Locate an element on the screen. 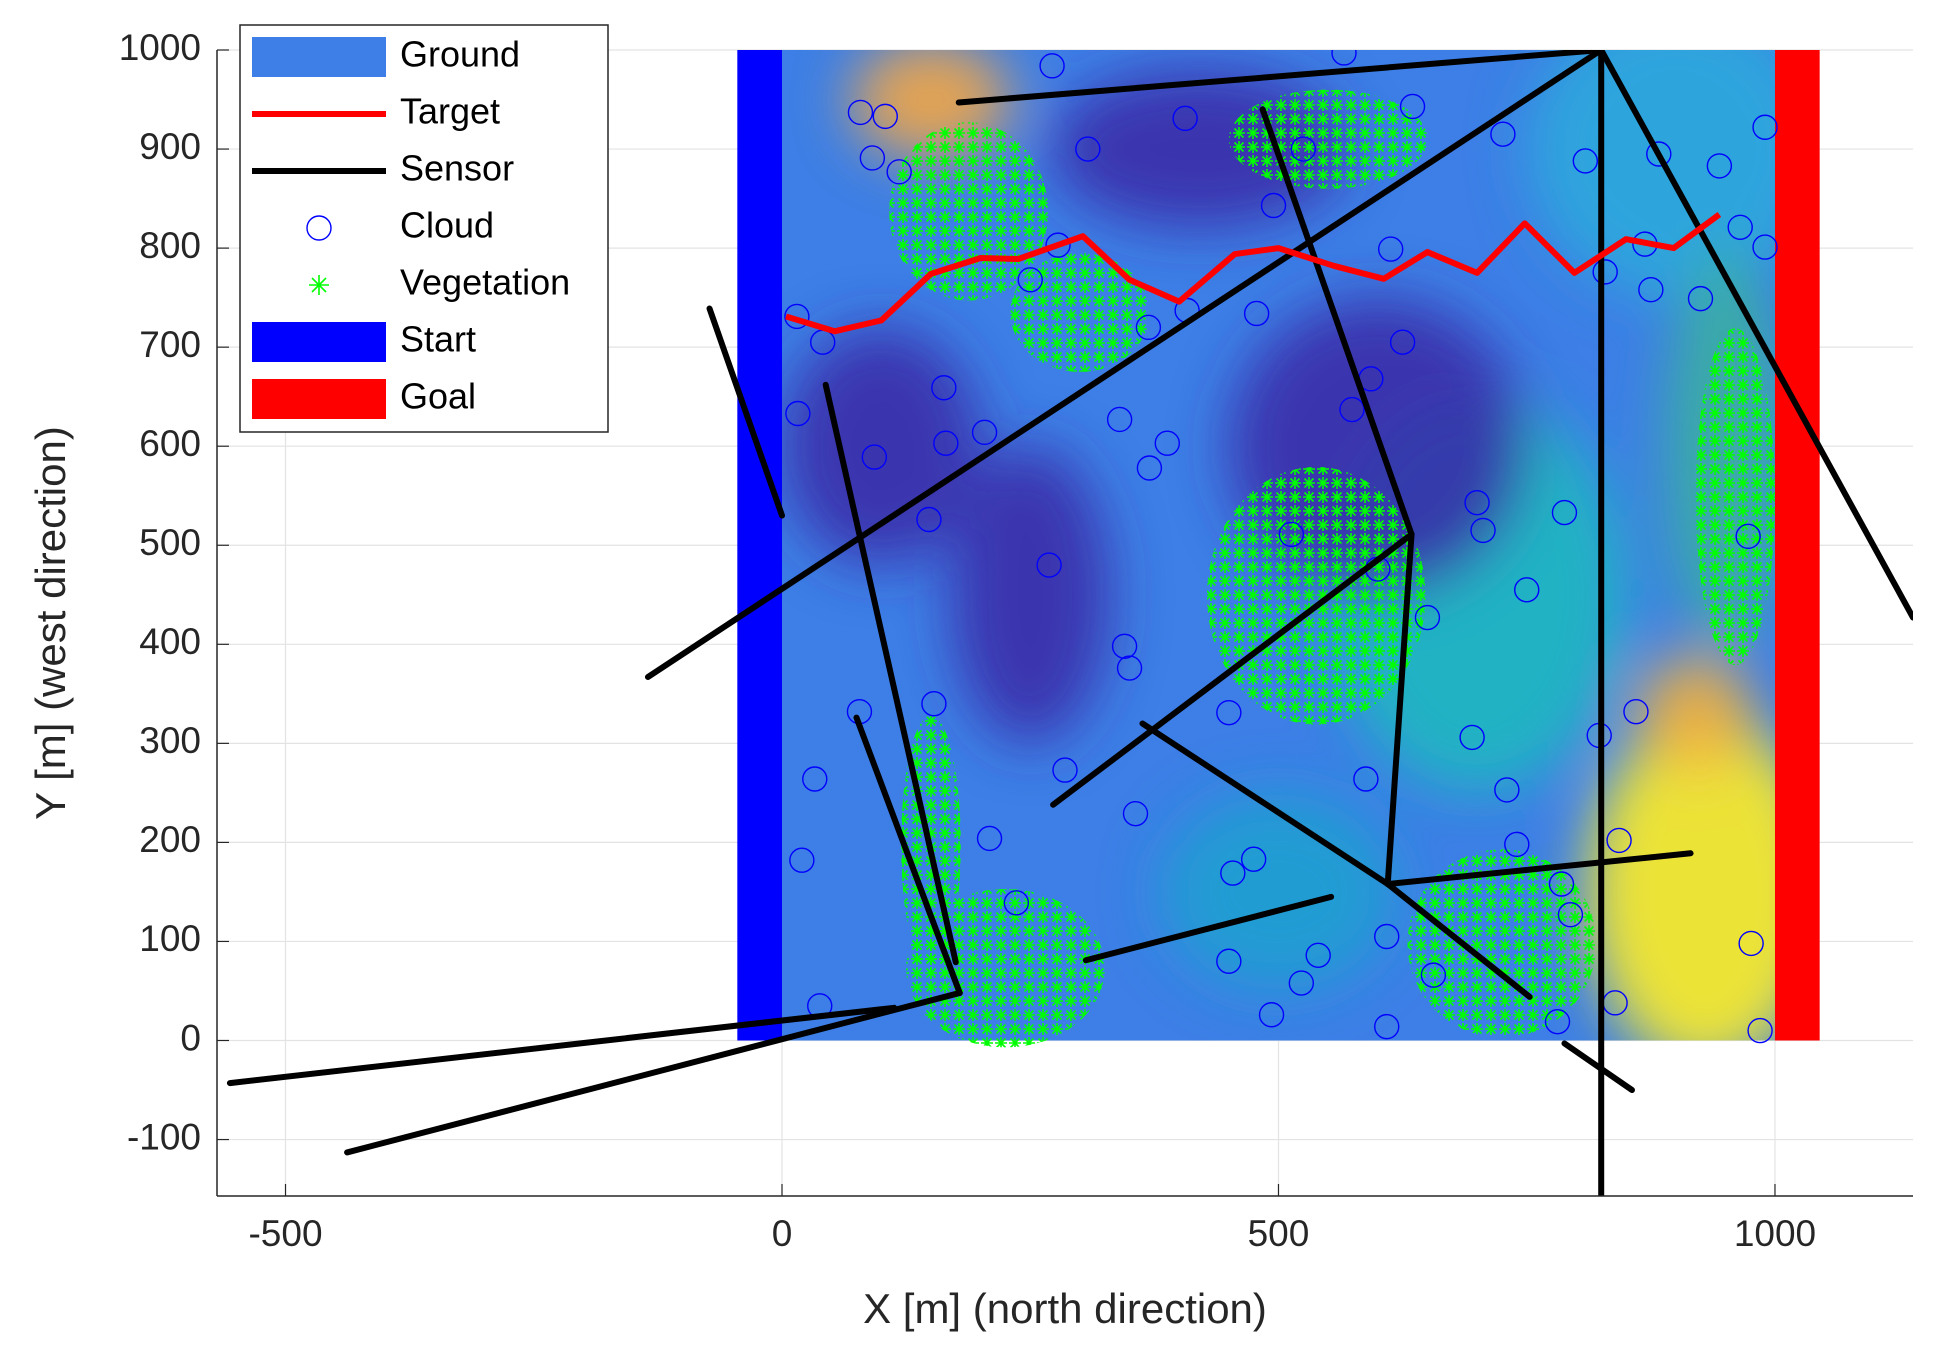  legend-label: Start is located at coordinates (438, 339).